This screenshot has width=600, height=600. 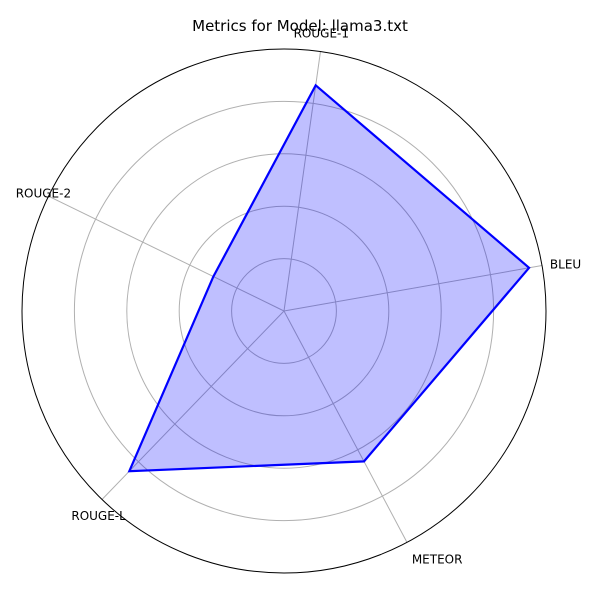 I want to click on chart-title: Metrics for Model: llama3.txt, so click(x=300, y=26).